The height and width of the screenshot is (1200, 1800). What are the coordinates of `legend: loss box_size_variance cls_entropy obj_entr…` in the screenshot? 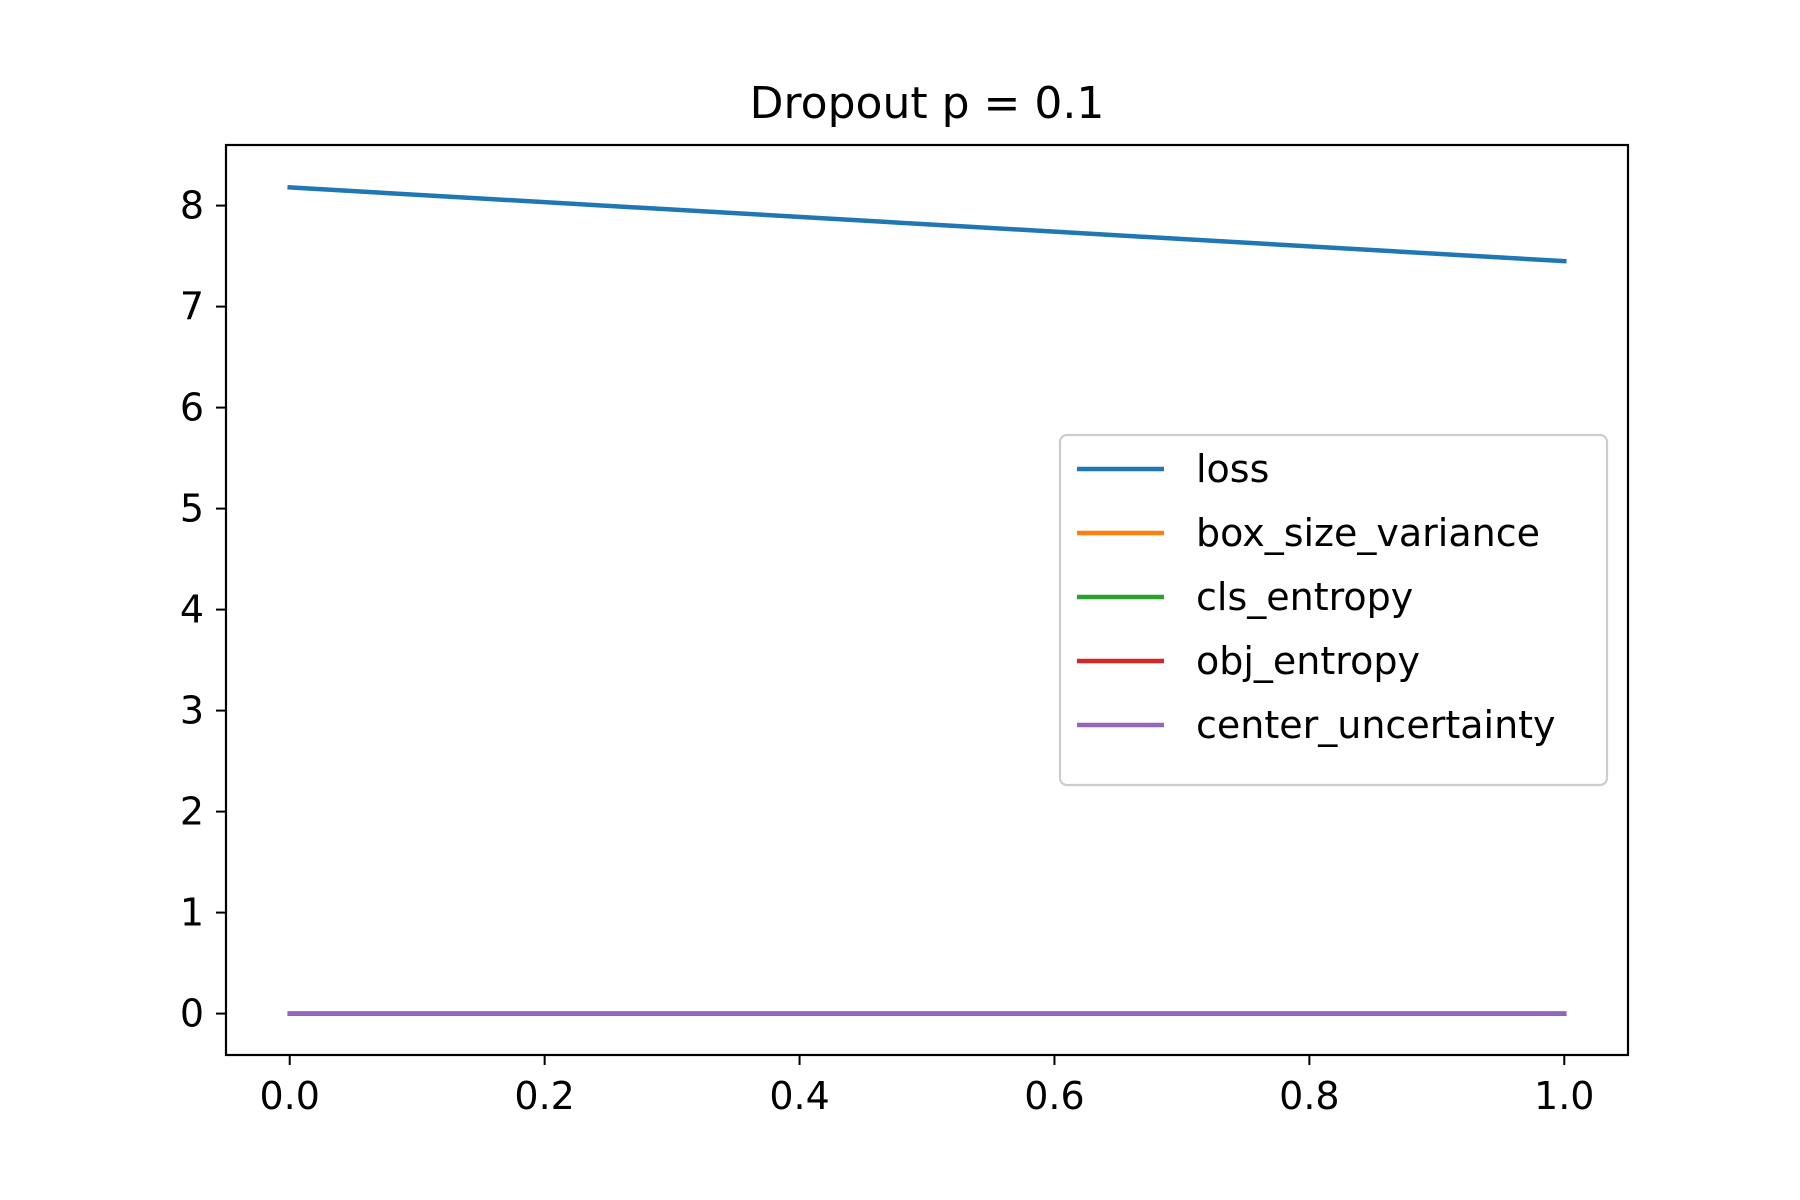 It's located at (1333, 610).